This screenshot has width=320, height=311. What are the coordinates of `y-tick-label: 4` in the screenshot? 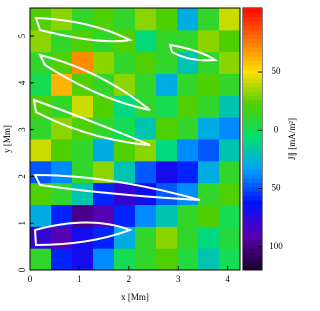 It's located at (22, 82).